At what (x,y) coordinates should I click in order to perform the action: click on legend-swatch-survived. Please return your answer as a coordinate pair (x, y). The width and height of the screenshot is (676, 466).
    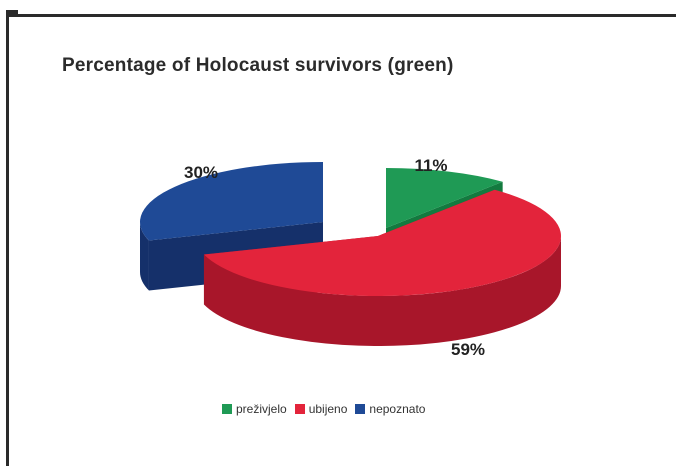
    Looking at the image, I should click on (227, 409).